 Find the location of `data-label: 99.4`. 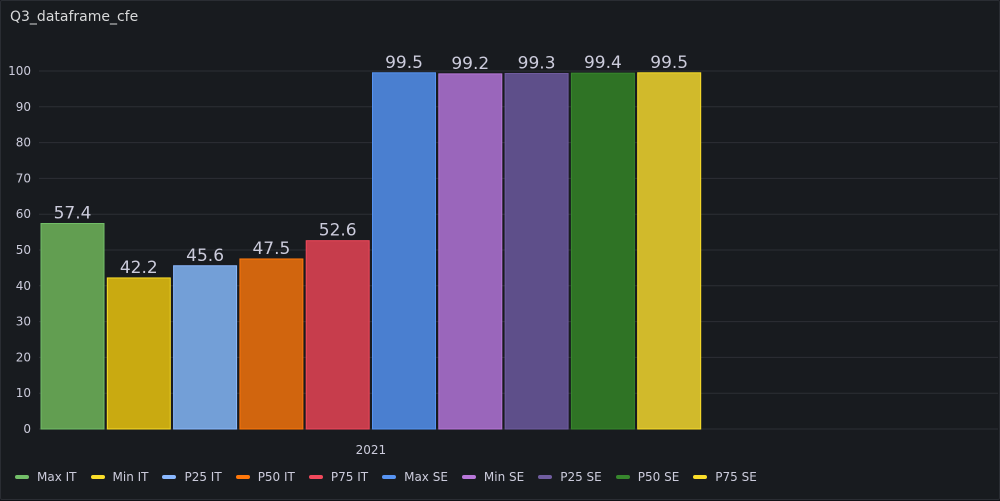

data-label: 99.4 is located at coordinates (603, 63).